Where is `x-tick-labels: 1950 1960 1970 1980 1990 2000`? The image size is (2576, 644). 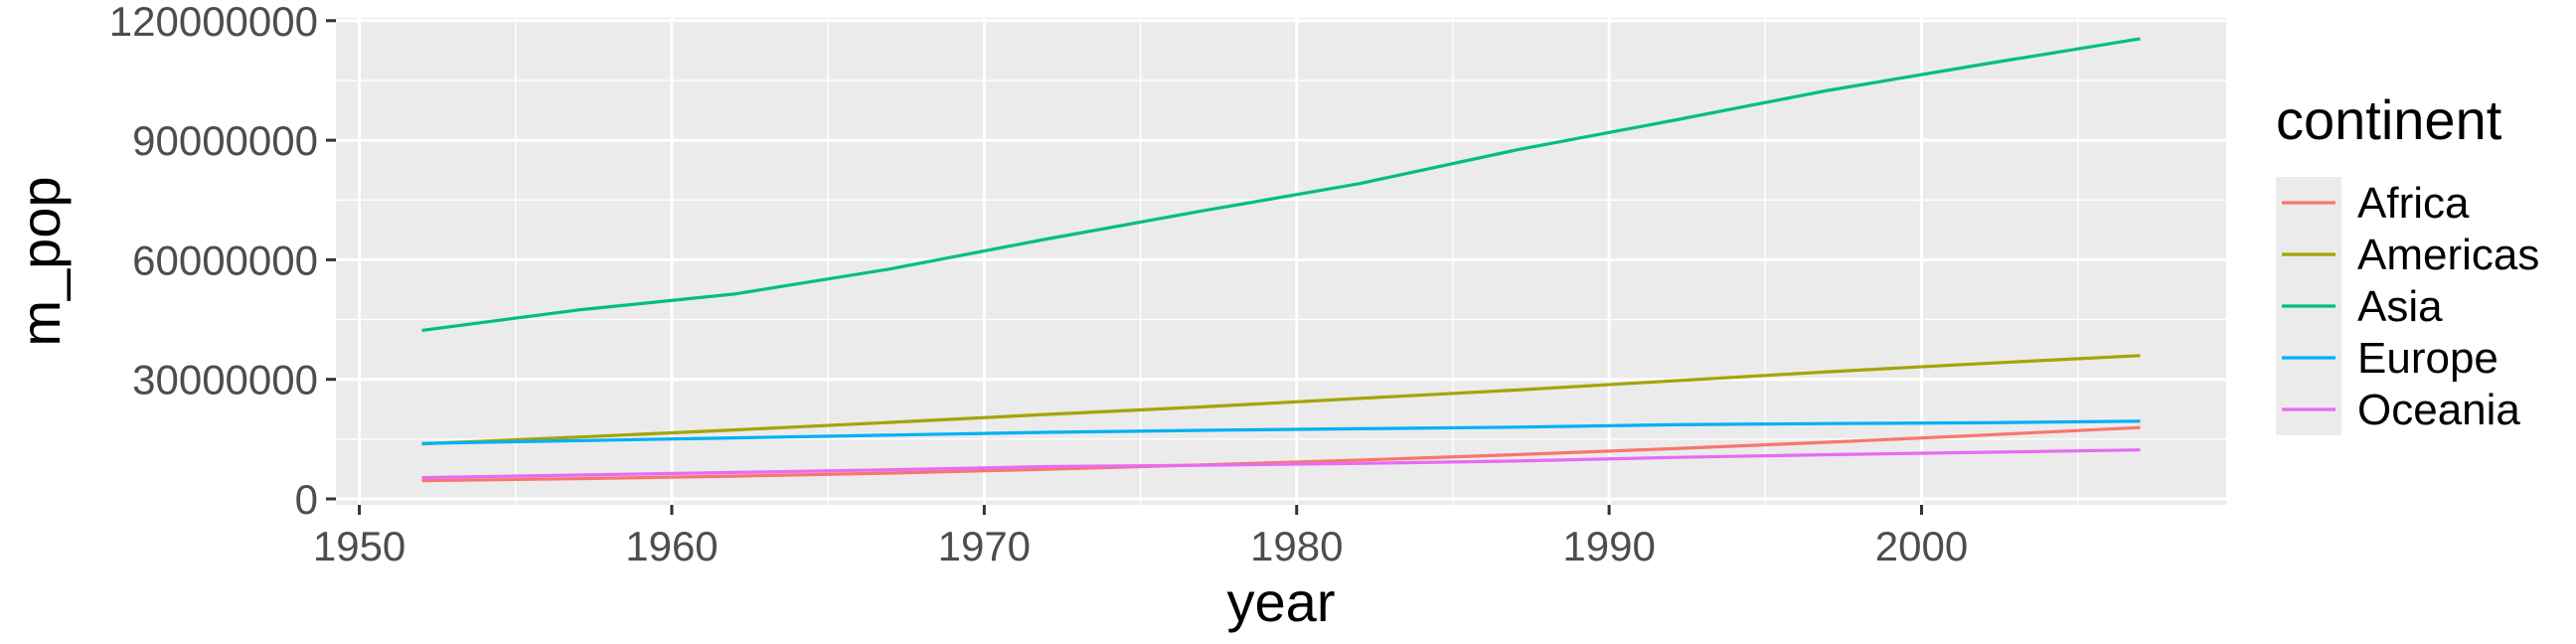
x-tick-labels: 1950 1960 1970 1980 1990 2000 is located at coordinates (1140, 546).